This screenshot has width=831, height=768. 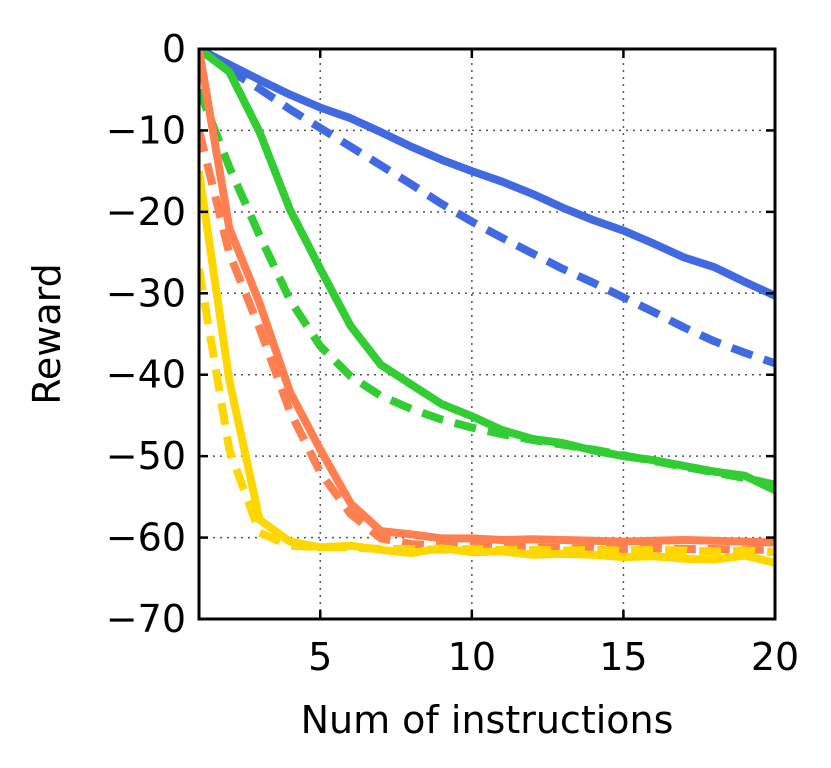 What do you see at coordinates (146, 619) in the screenshot?
I see `y-tick-label: −70` at bounding box center [146, 619].